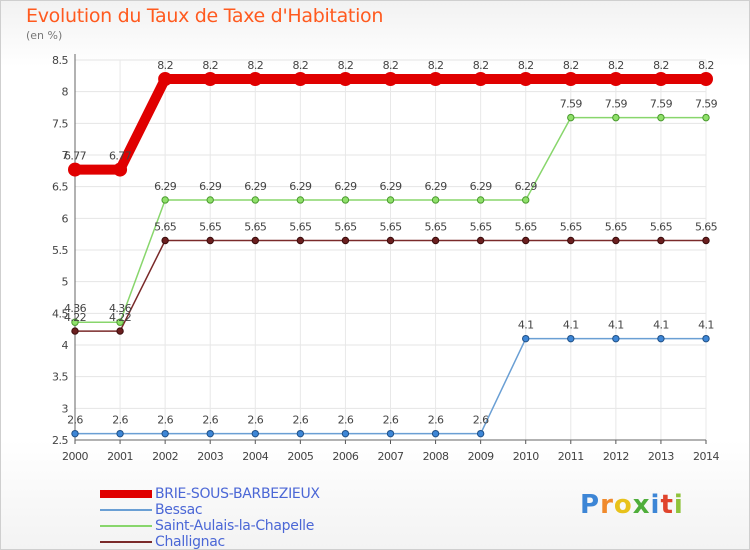 The image size is (750, 550). I want to click on logo-letter: t, so click(667, 505).